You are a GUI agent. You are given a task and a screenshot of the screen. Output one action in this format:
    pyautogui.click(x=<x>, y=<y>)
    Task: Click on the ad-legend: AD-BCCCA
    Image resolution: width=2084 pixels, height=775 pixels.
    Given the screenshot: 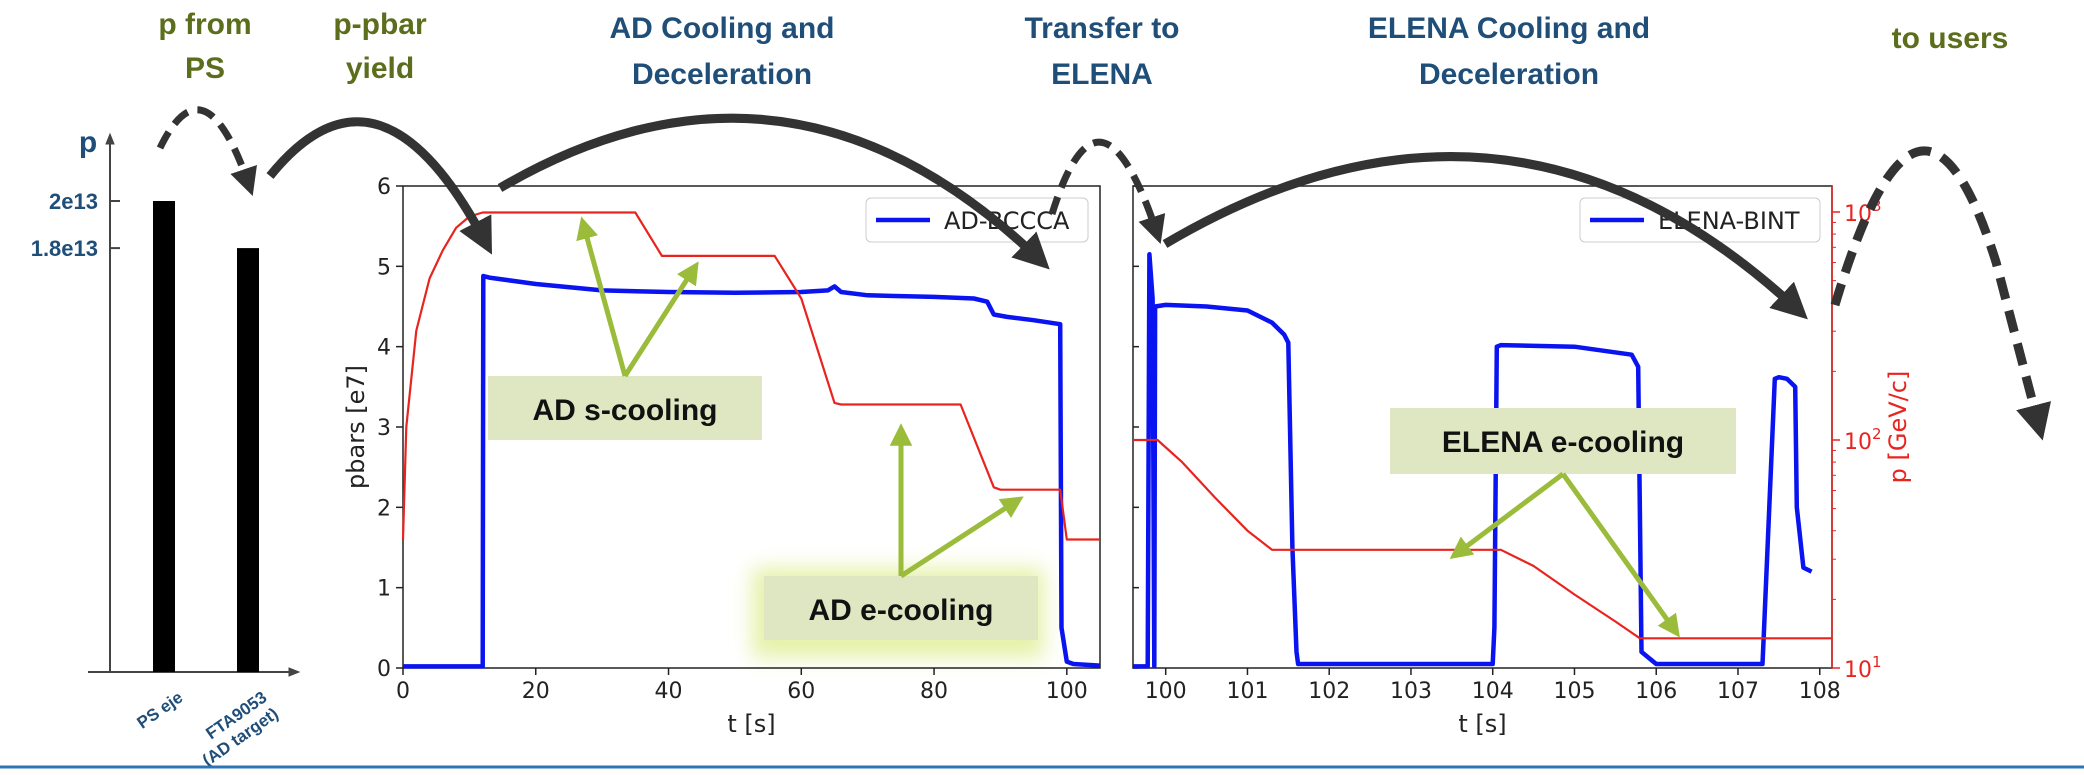 What is the action you would take?
    pyautogui.click(x=977, y=220)
    